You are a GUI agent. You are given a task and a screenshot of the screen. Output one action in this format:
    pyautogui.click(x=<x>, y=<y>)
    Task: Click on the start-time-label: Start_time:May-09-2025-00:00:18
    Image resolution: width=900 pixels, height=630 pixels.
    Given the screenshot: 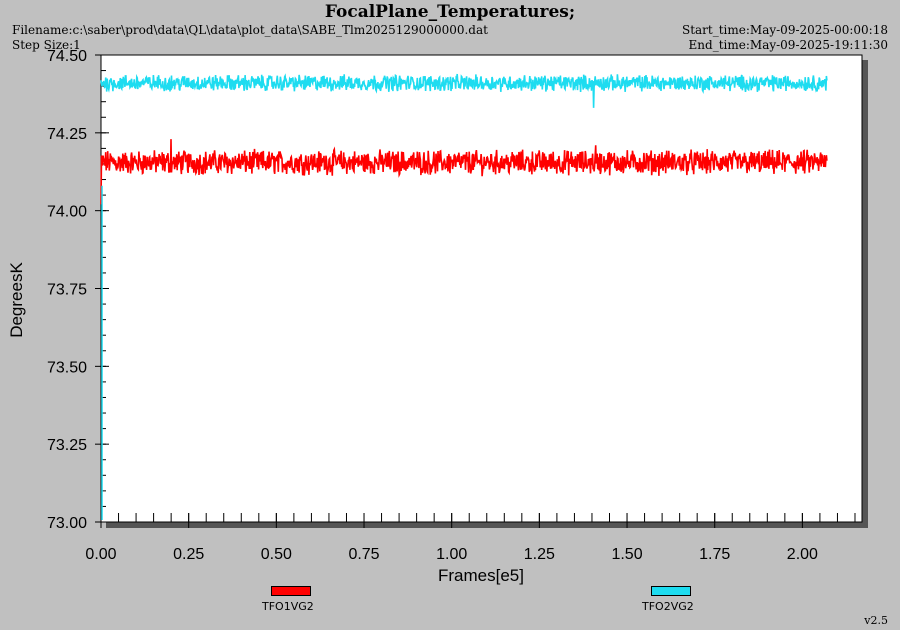 What is the action you would take?
    pyautogui.click(x=784, y=30)
    